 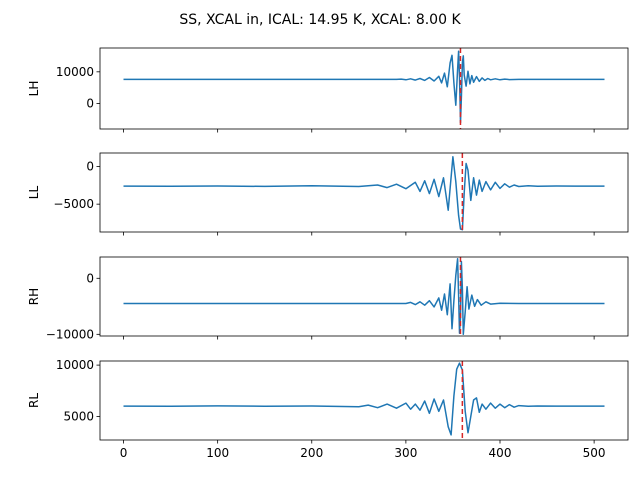 I want to click on y-tick-label: −5000, so click(x=73, y=204).